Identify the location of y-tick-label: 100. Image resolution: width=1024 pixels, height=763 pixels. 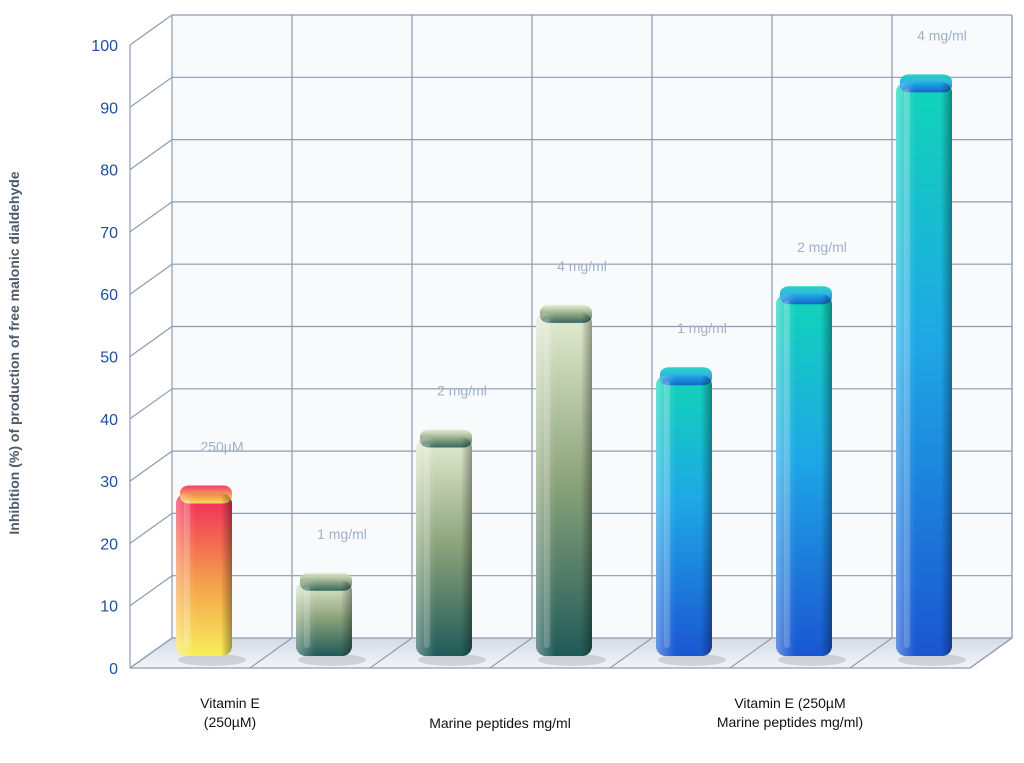
(104, 46).